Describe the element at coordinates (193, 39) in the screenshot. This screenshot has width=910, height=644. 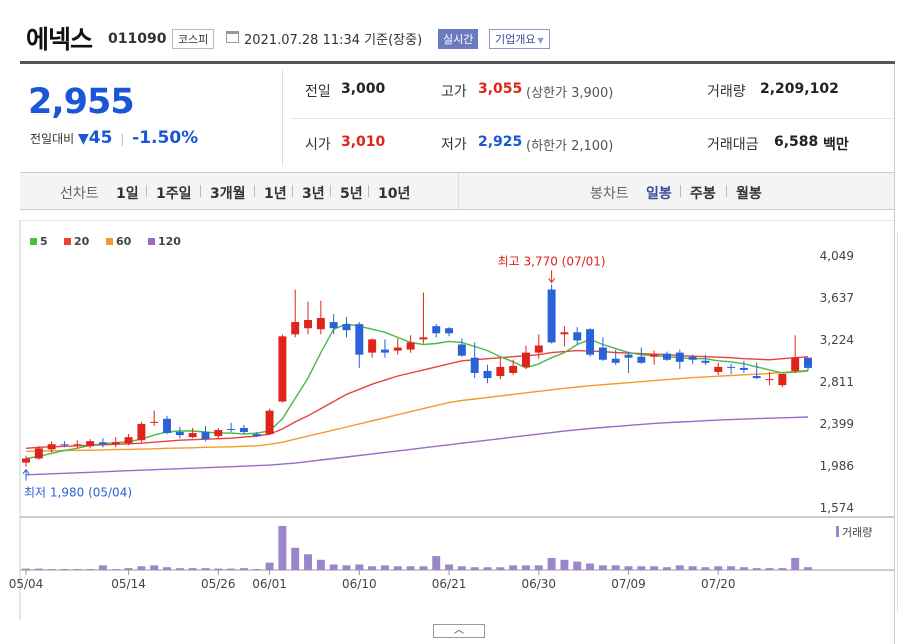
I see `market-badge: 코스피` at that location.